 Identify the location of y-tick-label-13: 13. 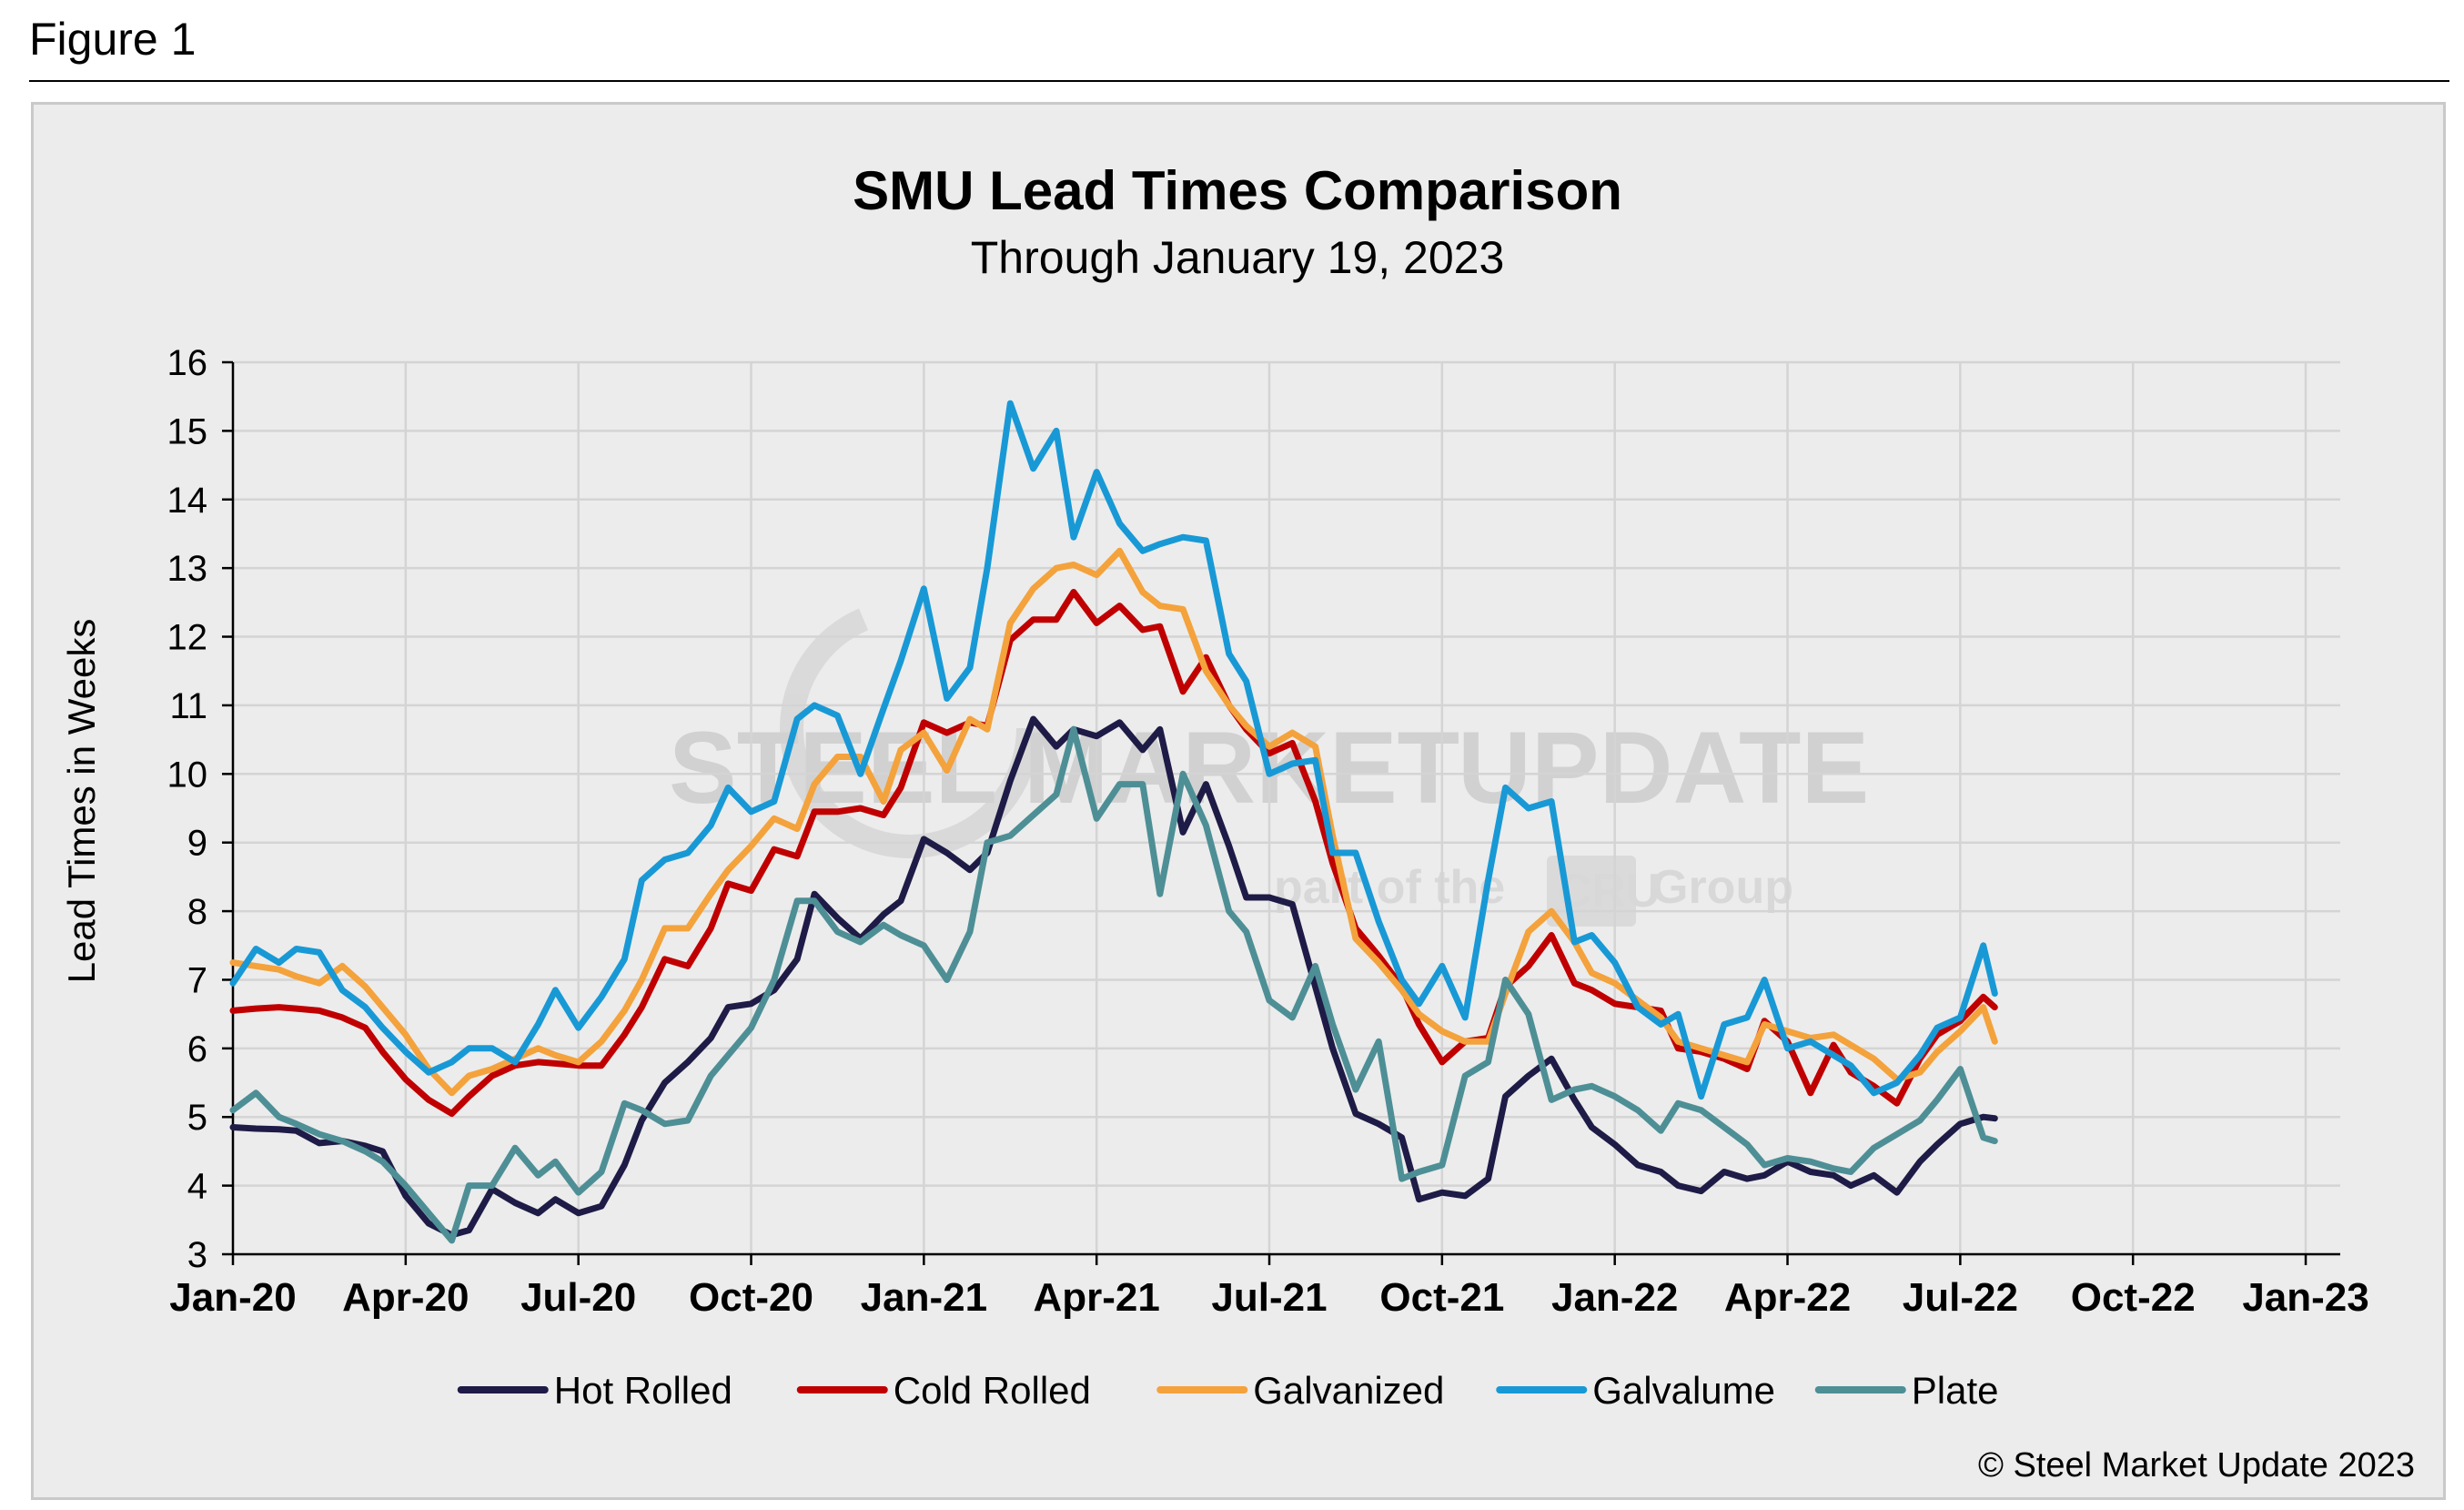
(188, 569).